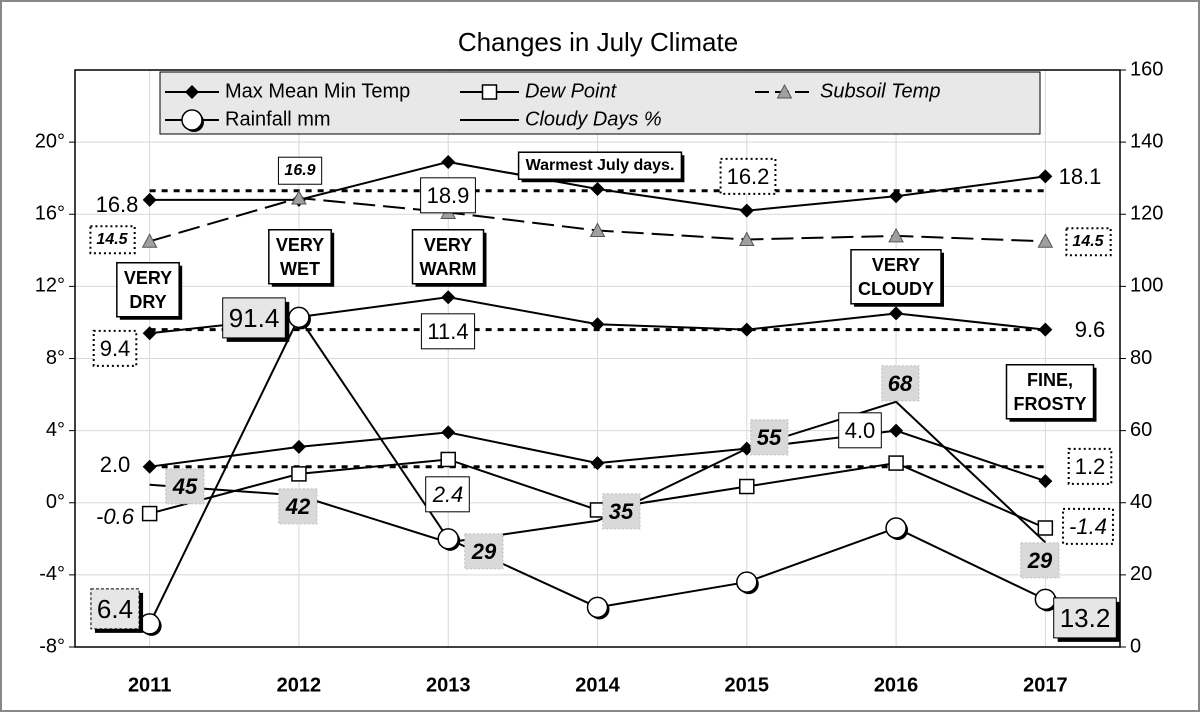  I want to click on value-label-text: -0.6, so click(115, 516).